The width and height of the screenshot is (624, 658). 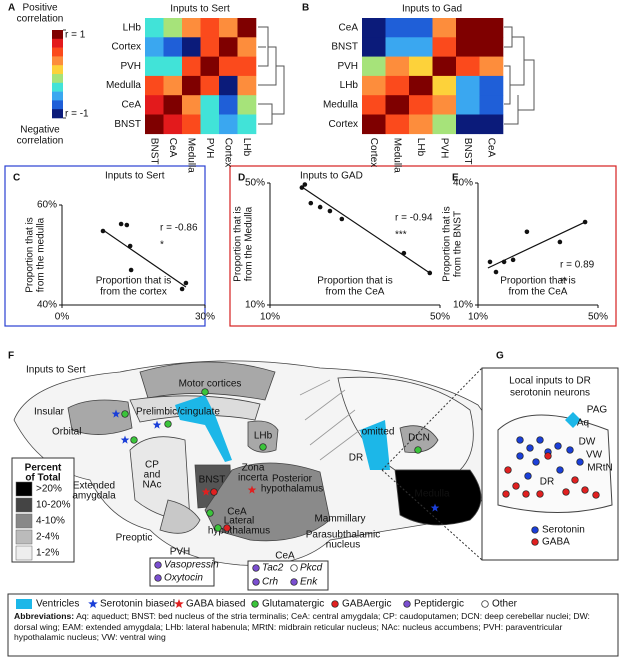 What do you see at coordinates (132, 27) in the screenshot?
I see `row-label: LHb` at bounding box center [132, 27].